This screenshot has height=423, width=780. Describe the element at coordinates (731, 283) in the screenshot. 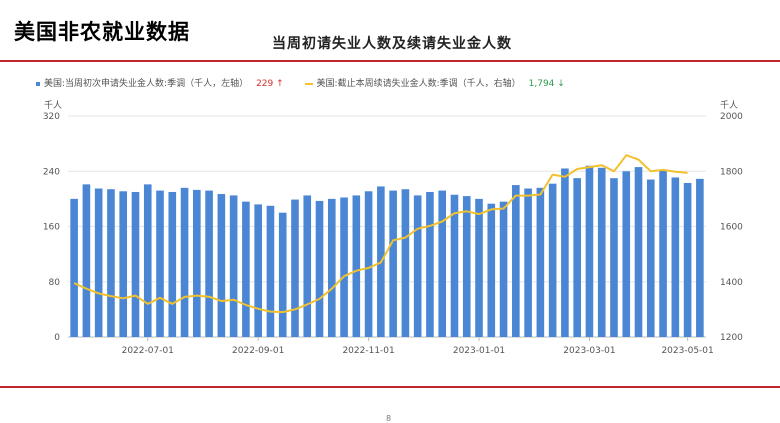

I see `right-tick-label: 1400` at that location.